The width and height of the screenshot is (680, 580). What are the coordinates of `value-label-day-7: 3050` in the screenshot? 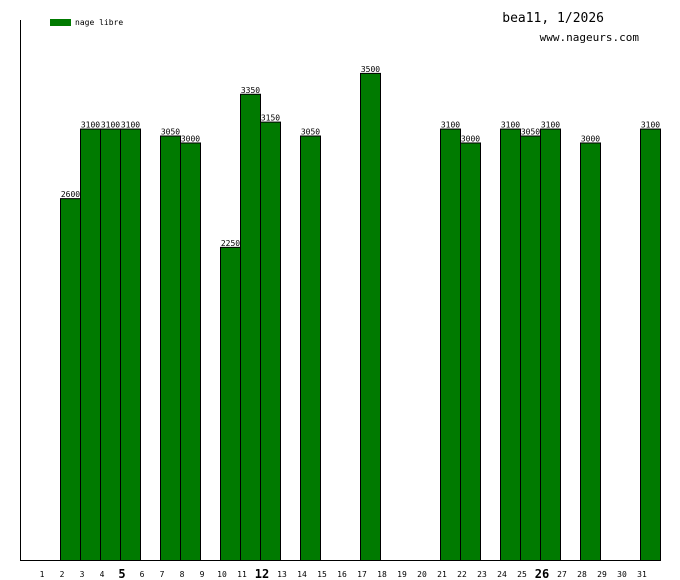 It's located at (170, 132).